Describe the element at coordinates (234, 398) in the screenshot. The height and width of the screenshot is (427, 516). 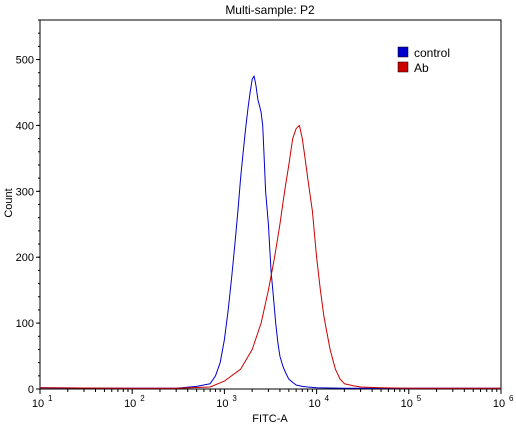
I see `x-tick-exponent: 3` at that location.